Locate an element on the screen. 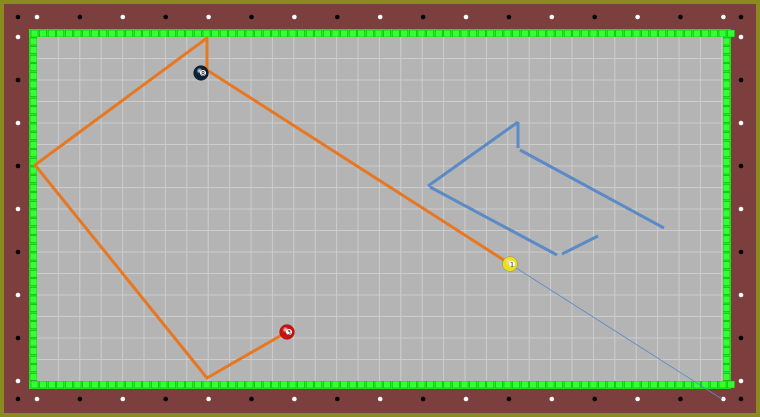 This screenshot has height=417, width=760. ball-number-label: 3 is located at coordinates (289, 332).